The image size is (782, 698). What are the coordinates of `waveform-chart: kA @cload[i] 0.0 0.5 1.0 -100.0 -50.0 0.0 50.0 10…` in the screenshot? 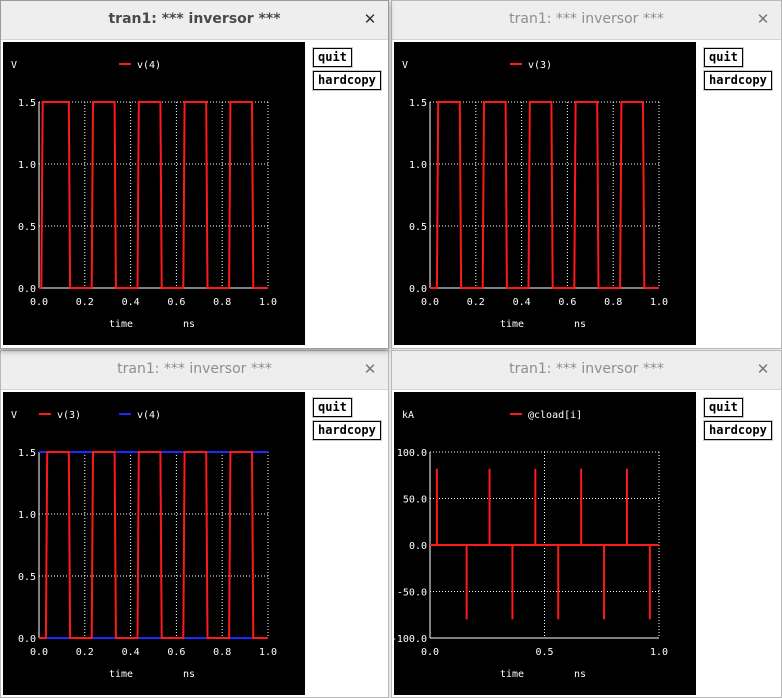 It's located at (531, 545).